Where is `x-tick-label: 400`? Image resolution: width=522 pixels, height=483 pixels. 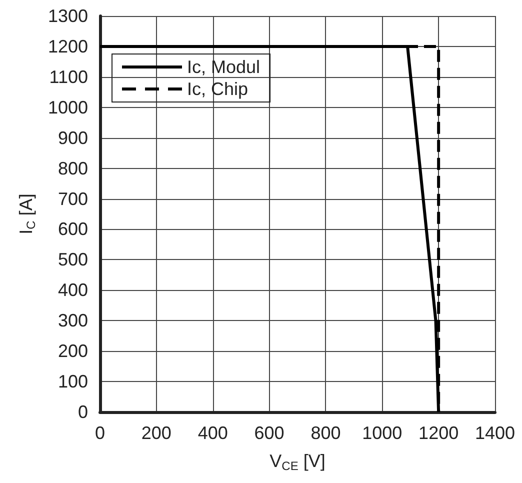
x-tick-label: 400 is located at coordinates (213, 433).